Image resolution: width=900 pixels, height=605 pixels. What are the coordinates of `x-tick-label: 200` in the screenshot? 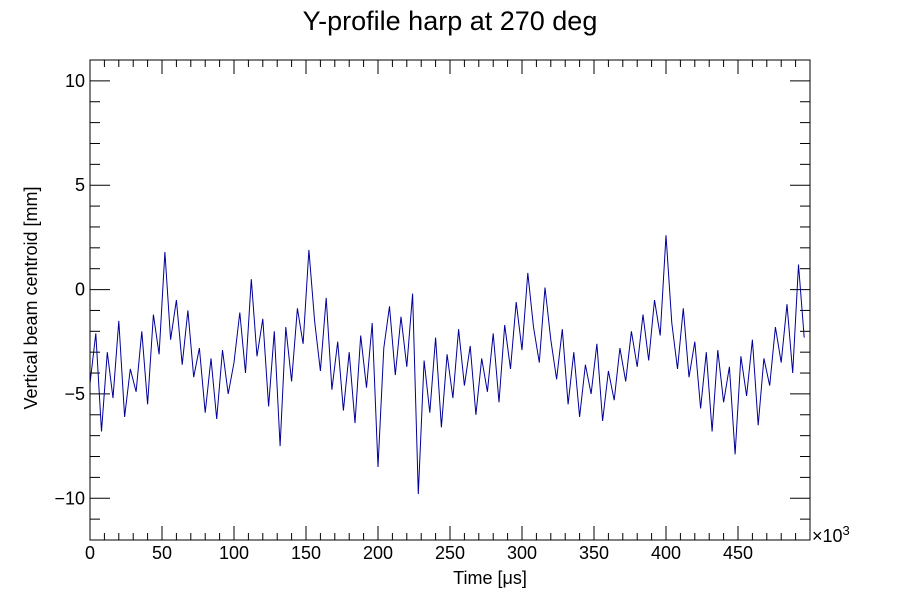 It's located at (378, 553).